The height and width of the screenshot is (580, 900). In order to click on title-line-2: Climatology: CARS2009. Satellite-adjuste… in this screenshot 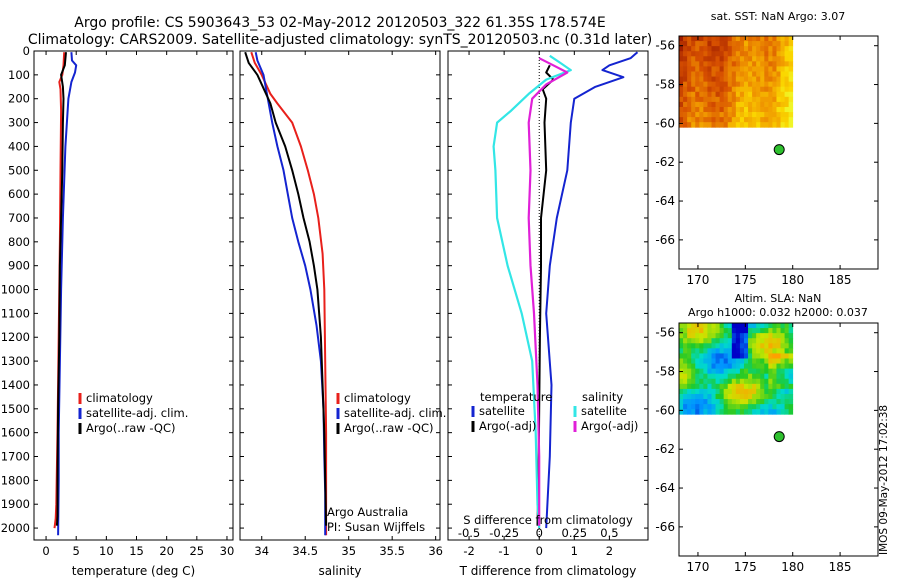, I will do `click(340, 40)`.